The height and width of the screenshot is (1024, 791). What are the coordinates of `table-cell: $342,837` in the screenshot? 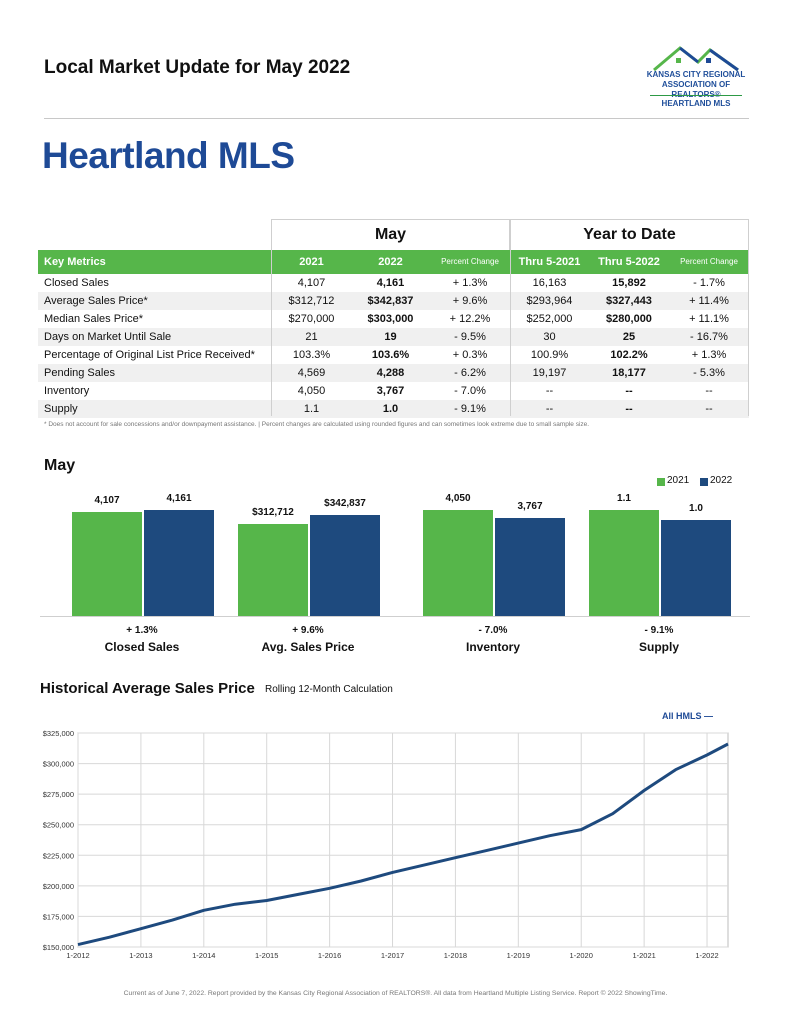 It's located at (390, 301).